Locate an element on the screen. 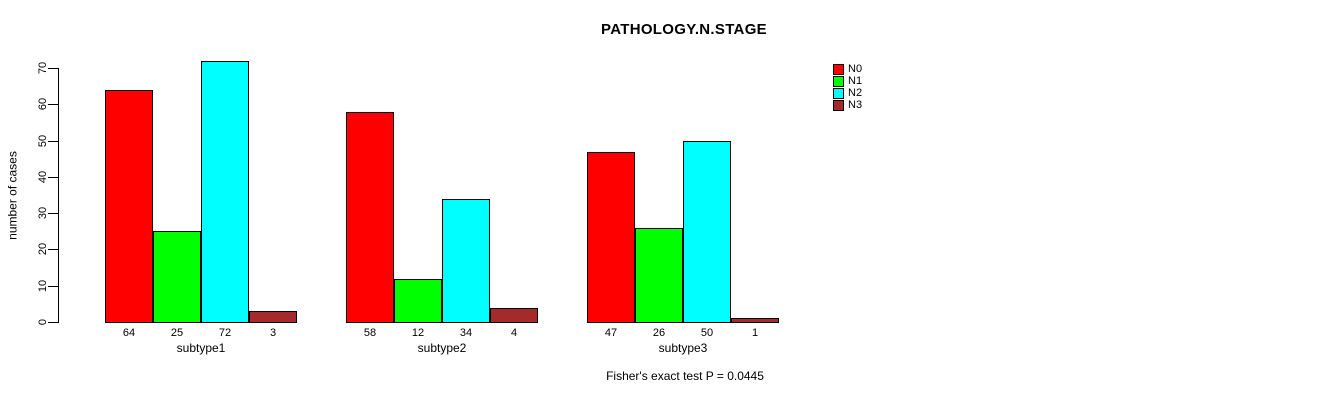 The image size is (1340, 400). y-tick-label: 20 is located at coordinates (43, 249).